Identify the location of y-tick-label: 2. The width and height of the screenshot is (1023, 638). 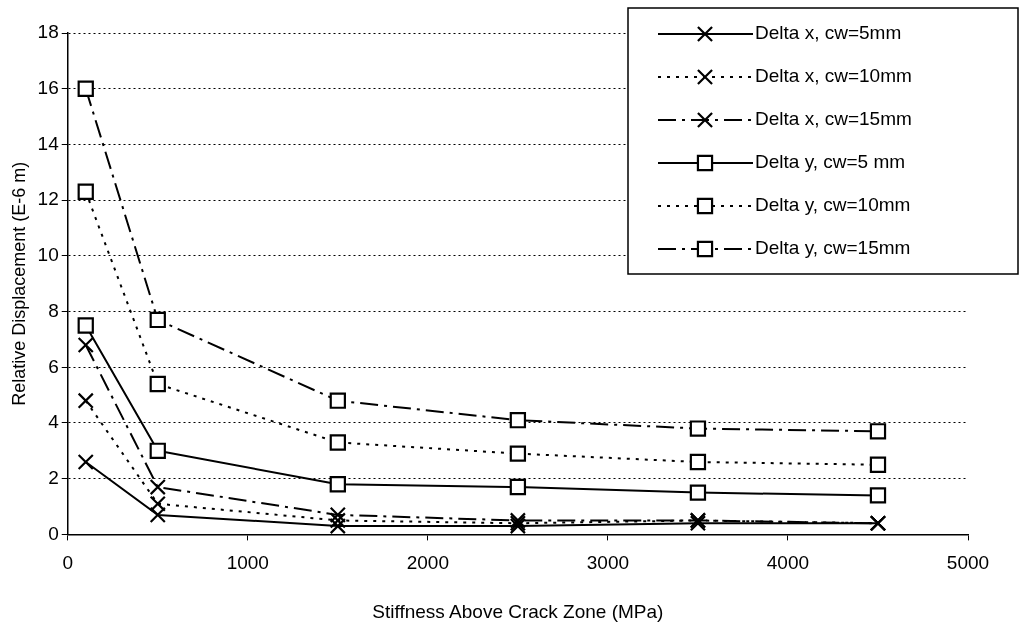
(53, 477).